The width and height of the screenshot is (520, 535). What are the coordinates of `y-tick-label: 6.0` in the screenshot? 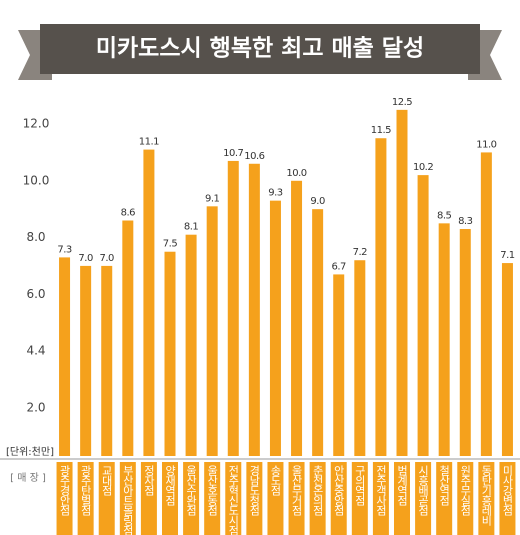 It's located at (35, 294).